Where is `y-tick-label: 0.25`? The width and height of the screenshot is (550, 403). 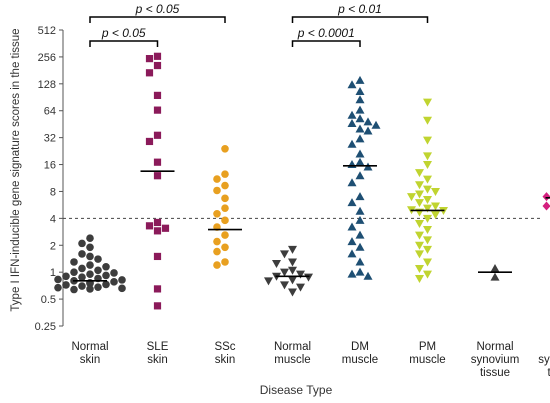
y-tick-label: 0.25 is located at coordinates (45, 327).